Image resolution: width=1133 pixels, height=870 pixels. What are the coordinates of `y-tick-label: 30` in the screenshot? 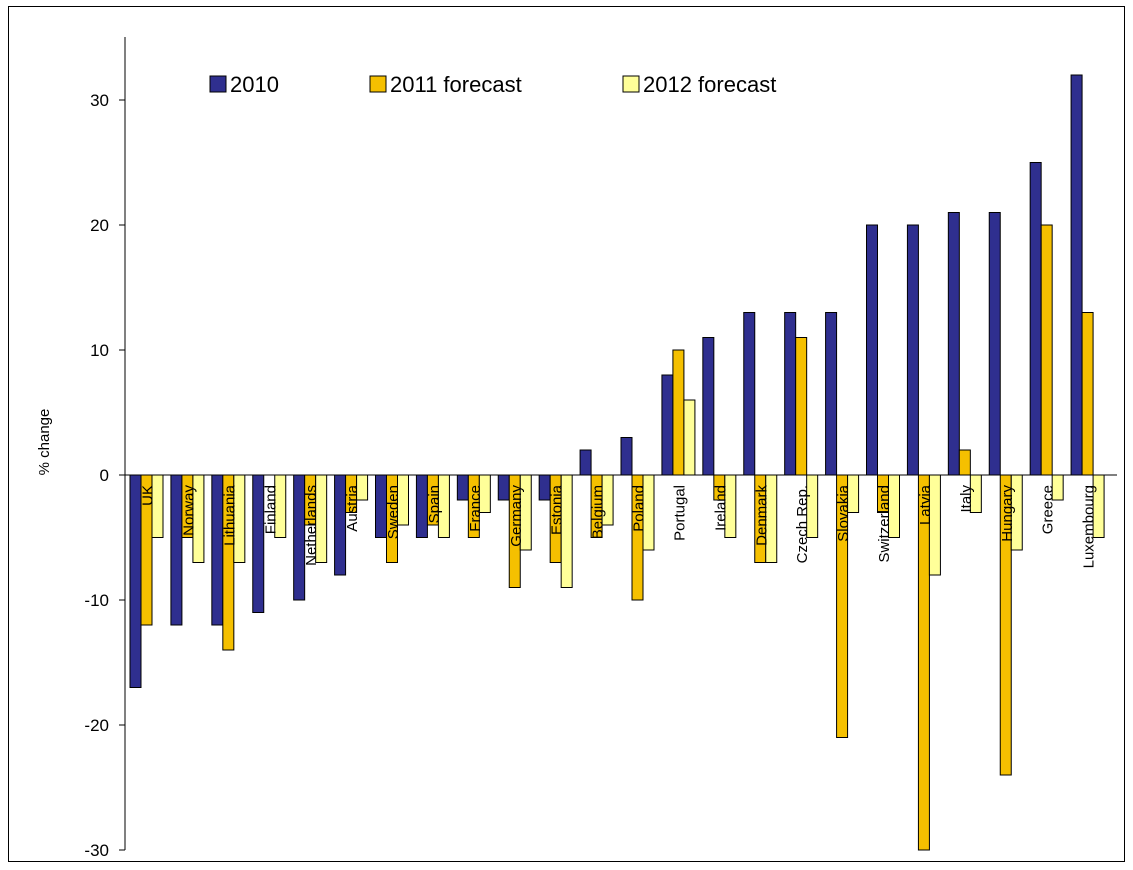 It's located at (99, 100).